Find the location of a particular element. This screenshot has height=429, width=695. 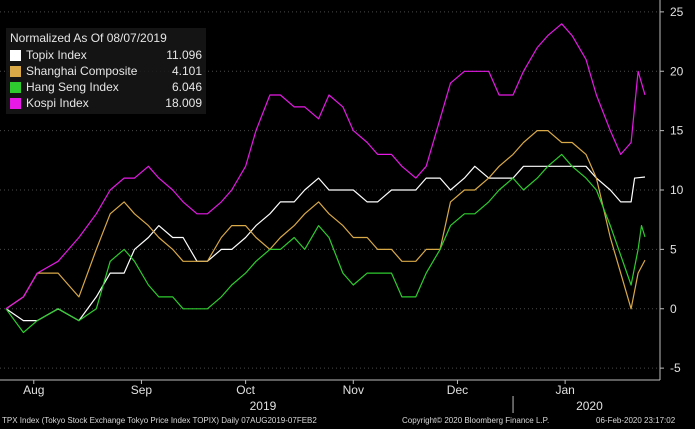

legend-label: Hang Seng Index is located at coordinates (72, 87).